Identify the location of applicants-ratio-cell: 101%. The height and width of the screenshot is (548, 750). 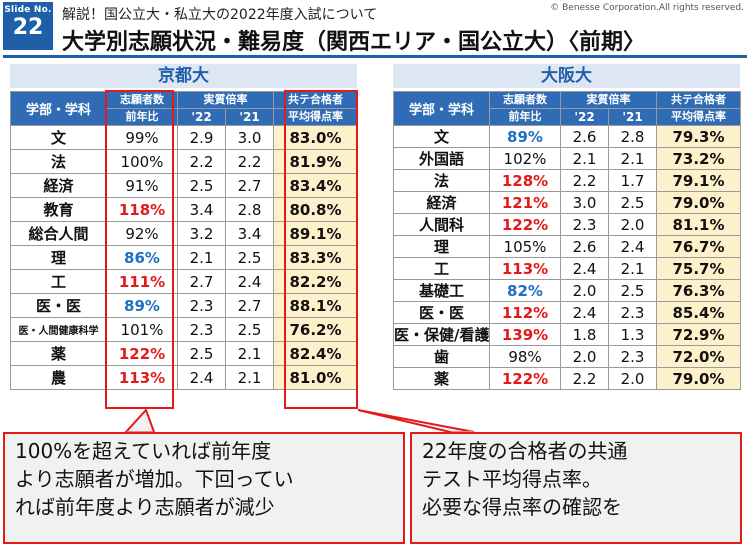
(142, 329).